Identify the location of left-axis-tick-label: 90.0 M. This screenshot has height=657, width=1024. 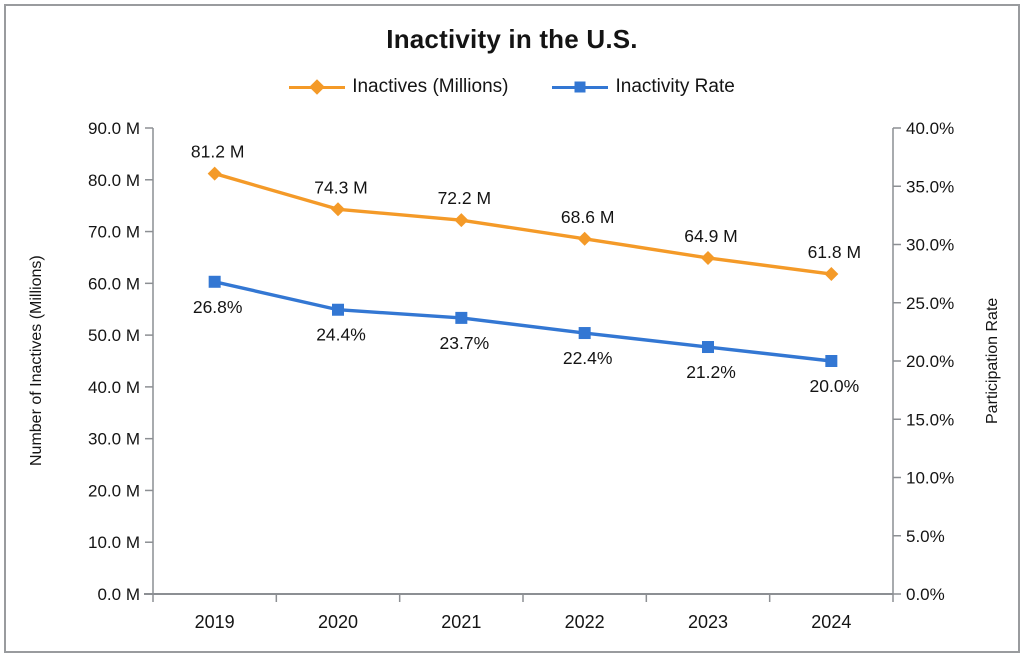
(114, 128).